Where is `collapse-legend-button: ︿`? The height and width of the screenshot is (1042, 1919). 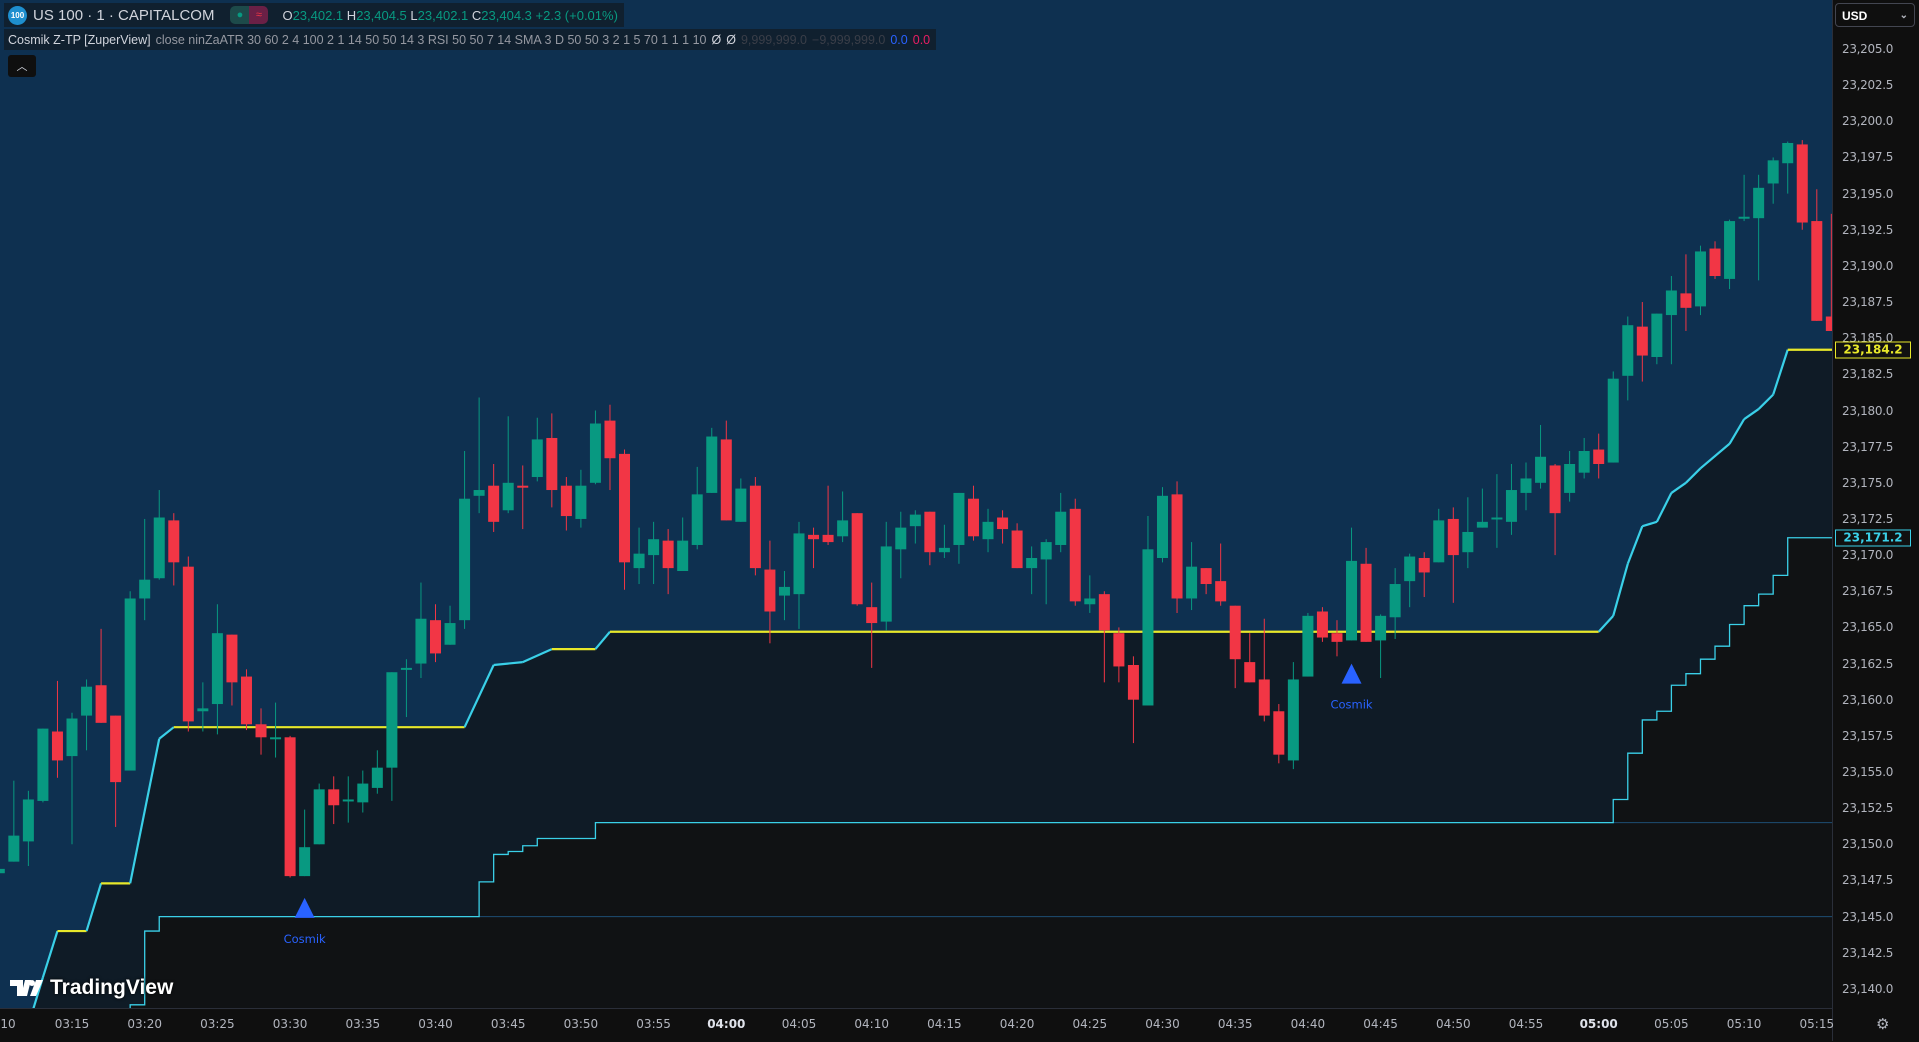 collapse-legend-button: ︿ is located at coordinates (22, 66).